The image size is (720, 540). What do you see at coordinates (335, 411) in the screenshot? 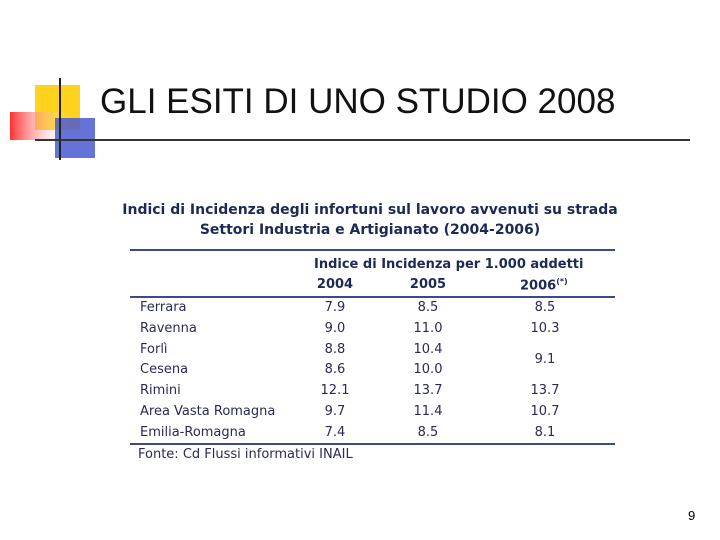
I see `cell-value: 9.7` at bounding box center [335, 411].